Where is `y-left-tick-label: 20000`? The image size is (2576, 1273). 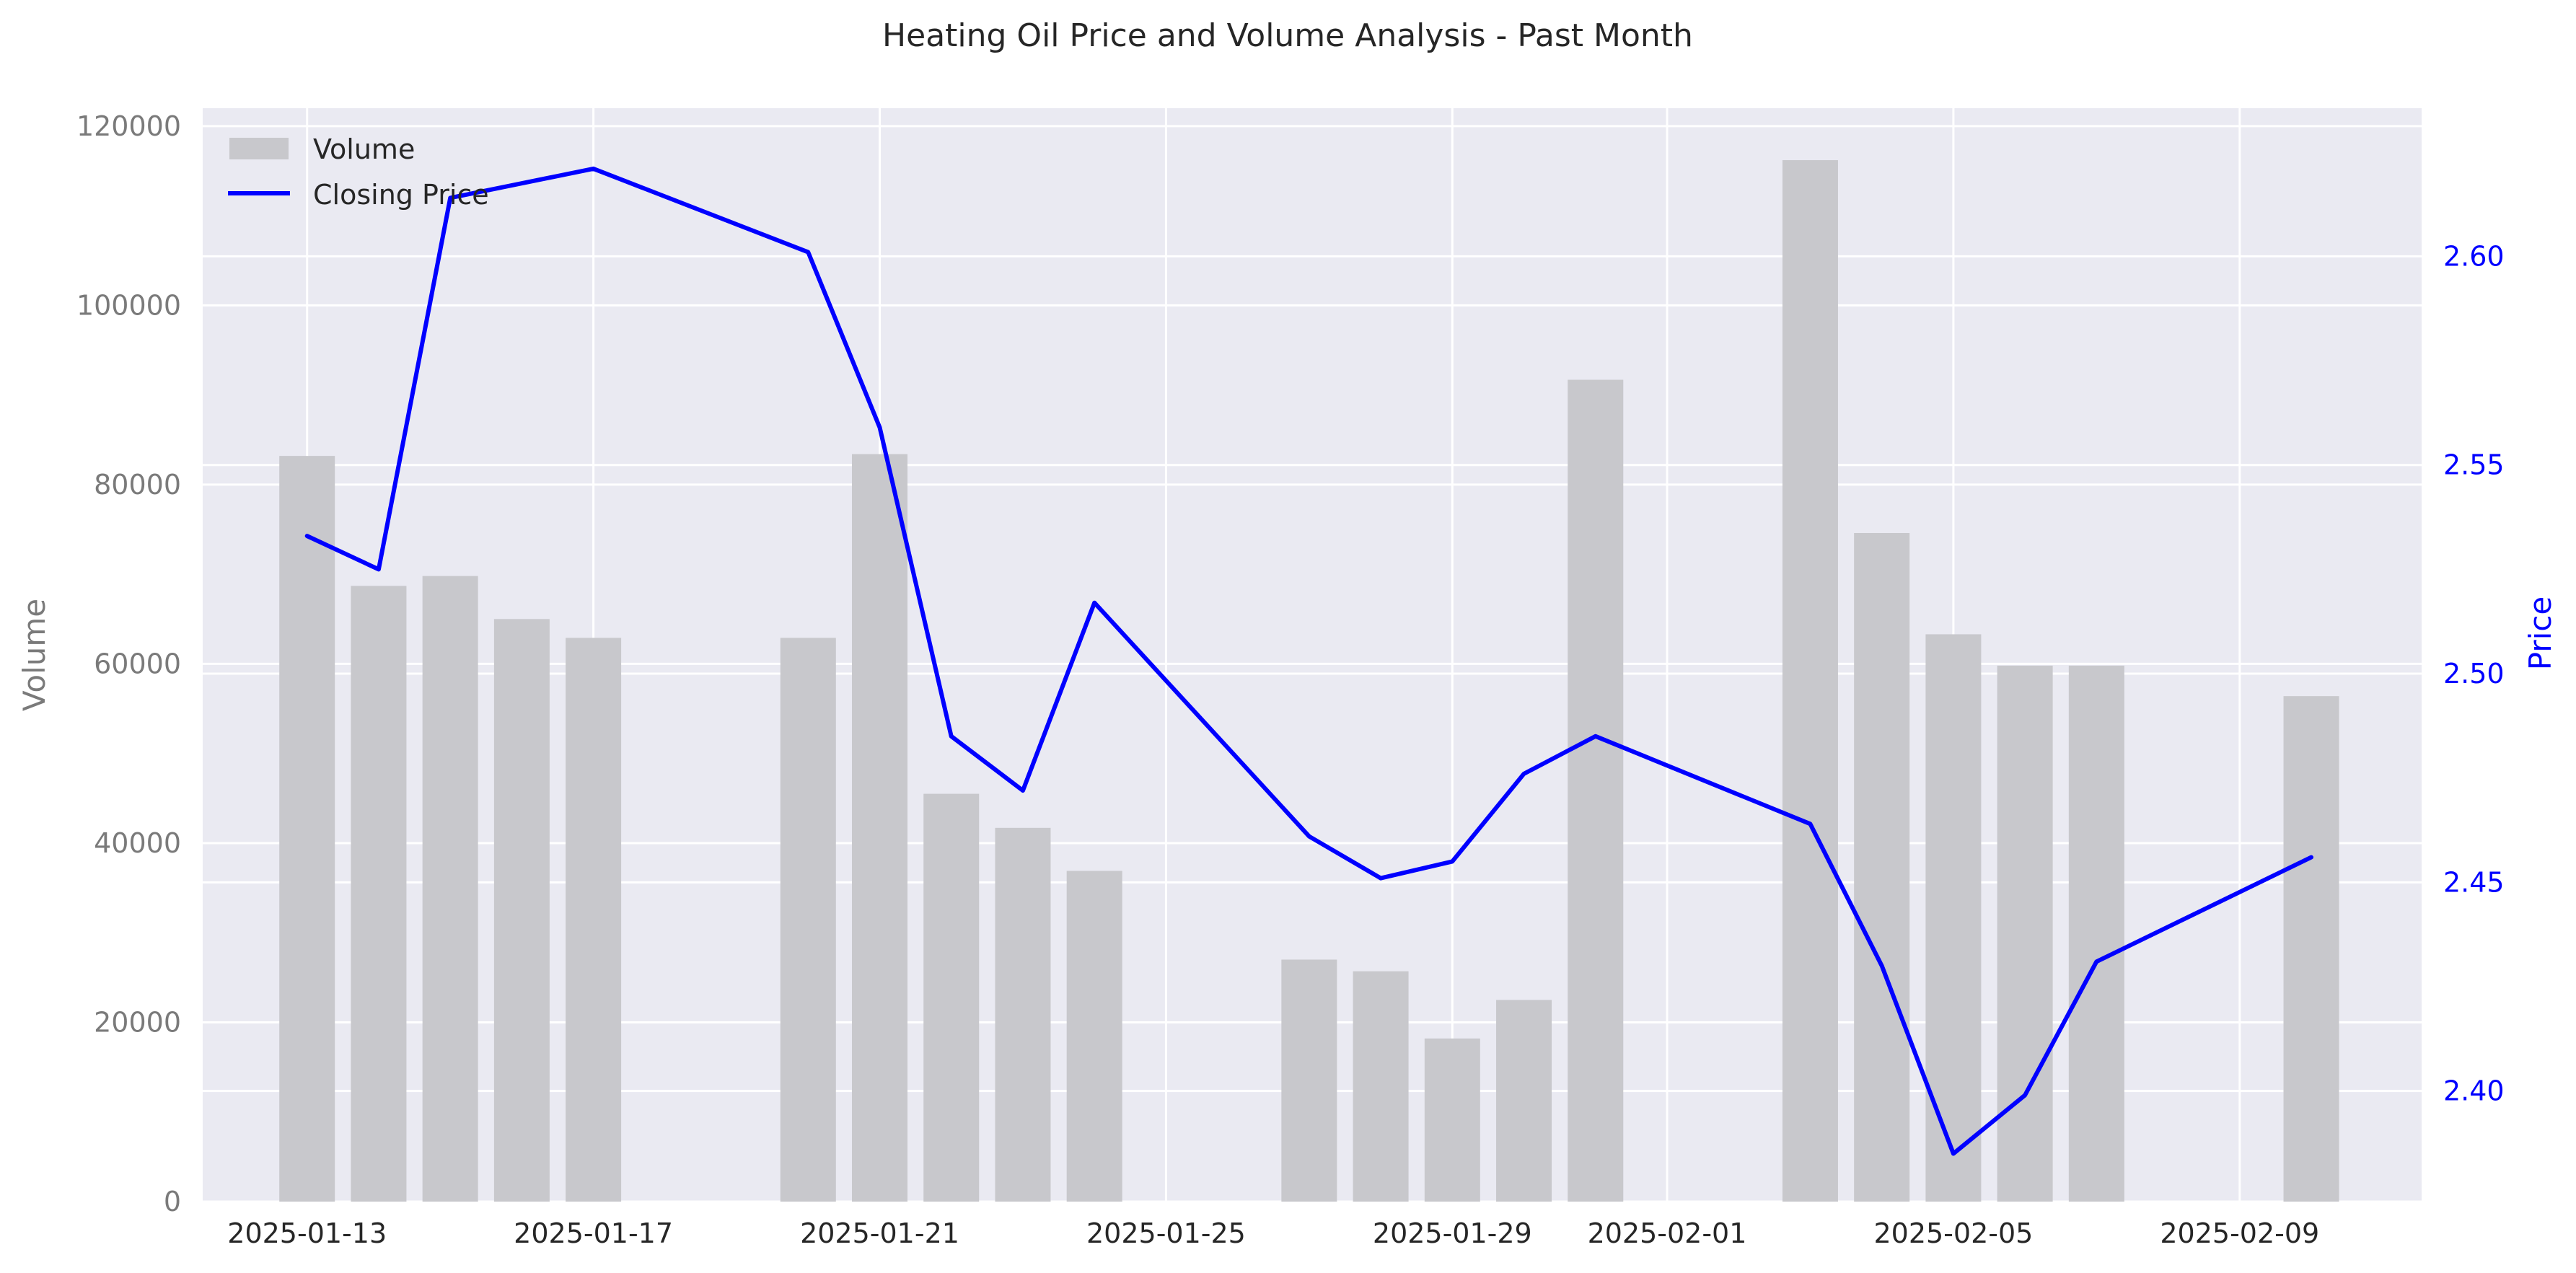 y-left-tick-label: 20000 is located at coordinates (137, 1022).